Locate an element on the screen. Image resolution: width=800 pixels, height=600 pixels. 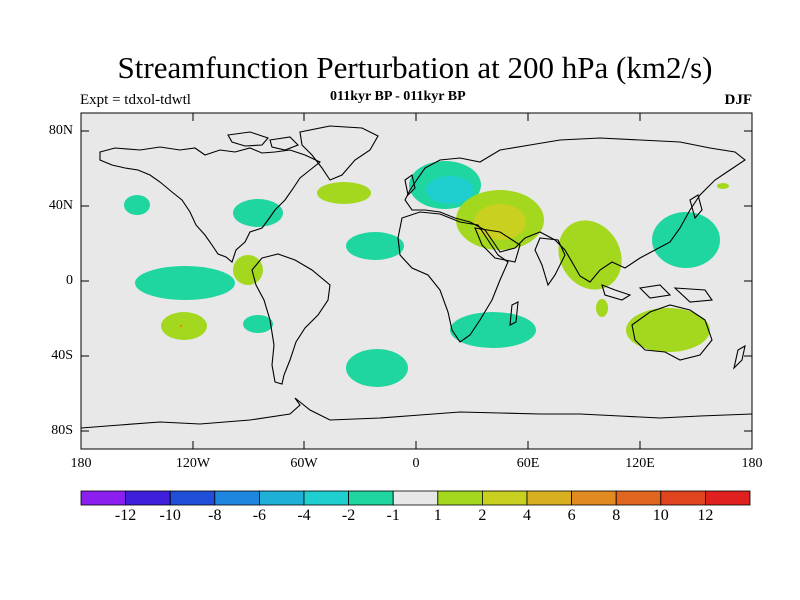
season-label: DJF is located at coordinates (738, 100).